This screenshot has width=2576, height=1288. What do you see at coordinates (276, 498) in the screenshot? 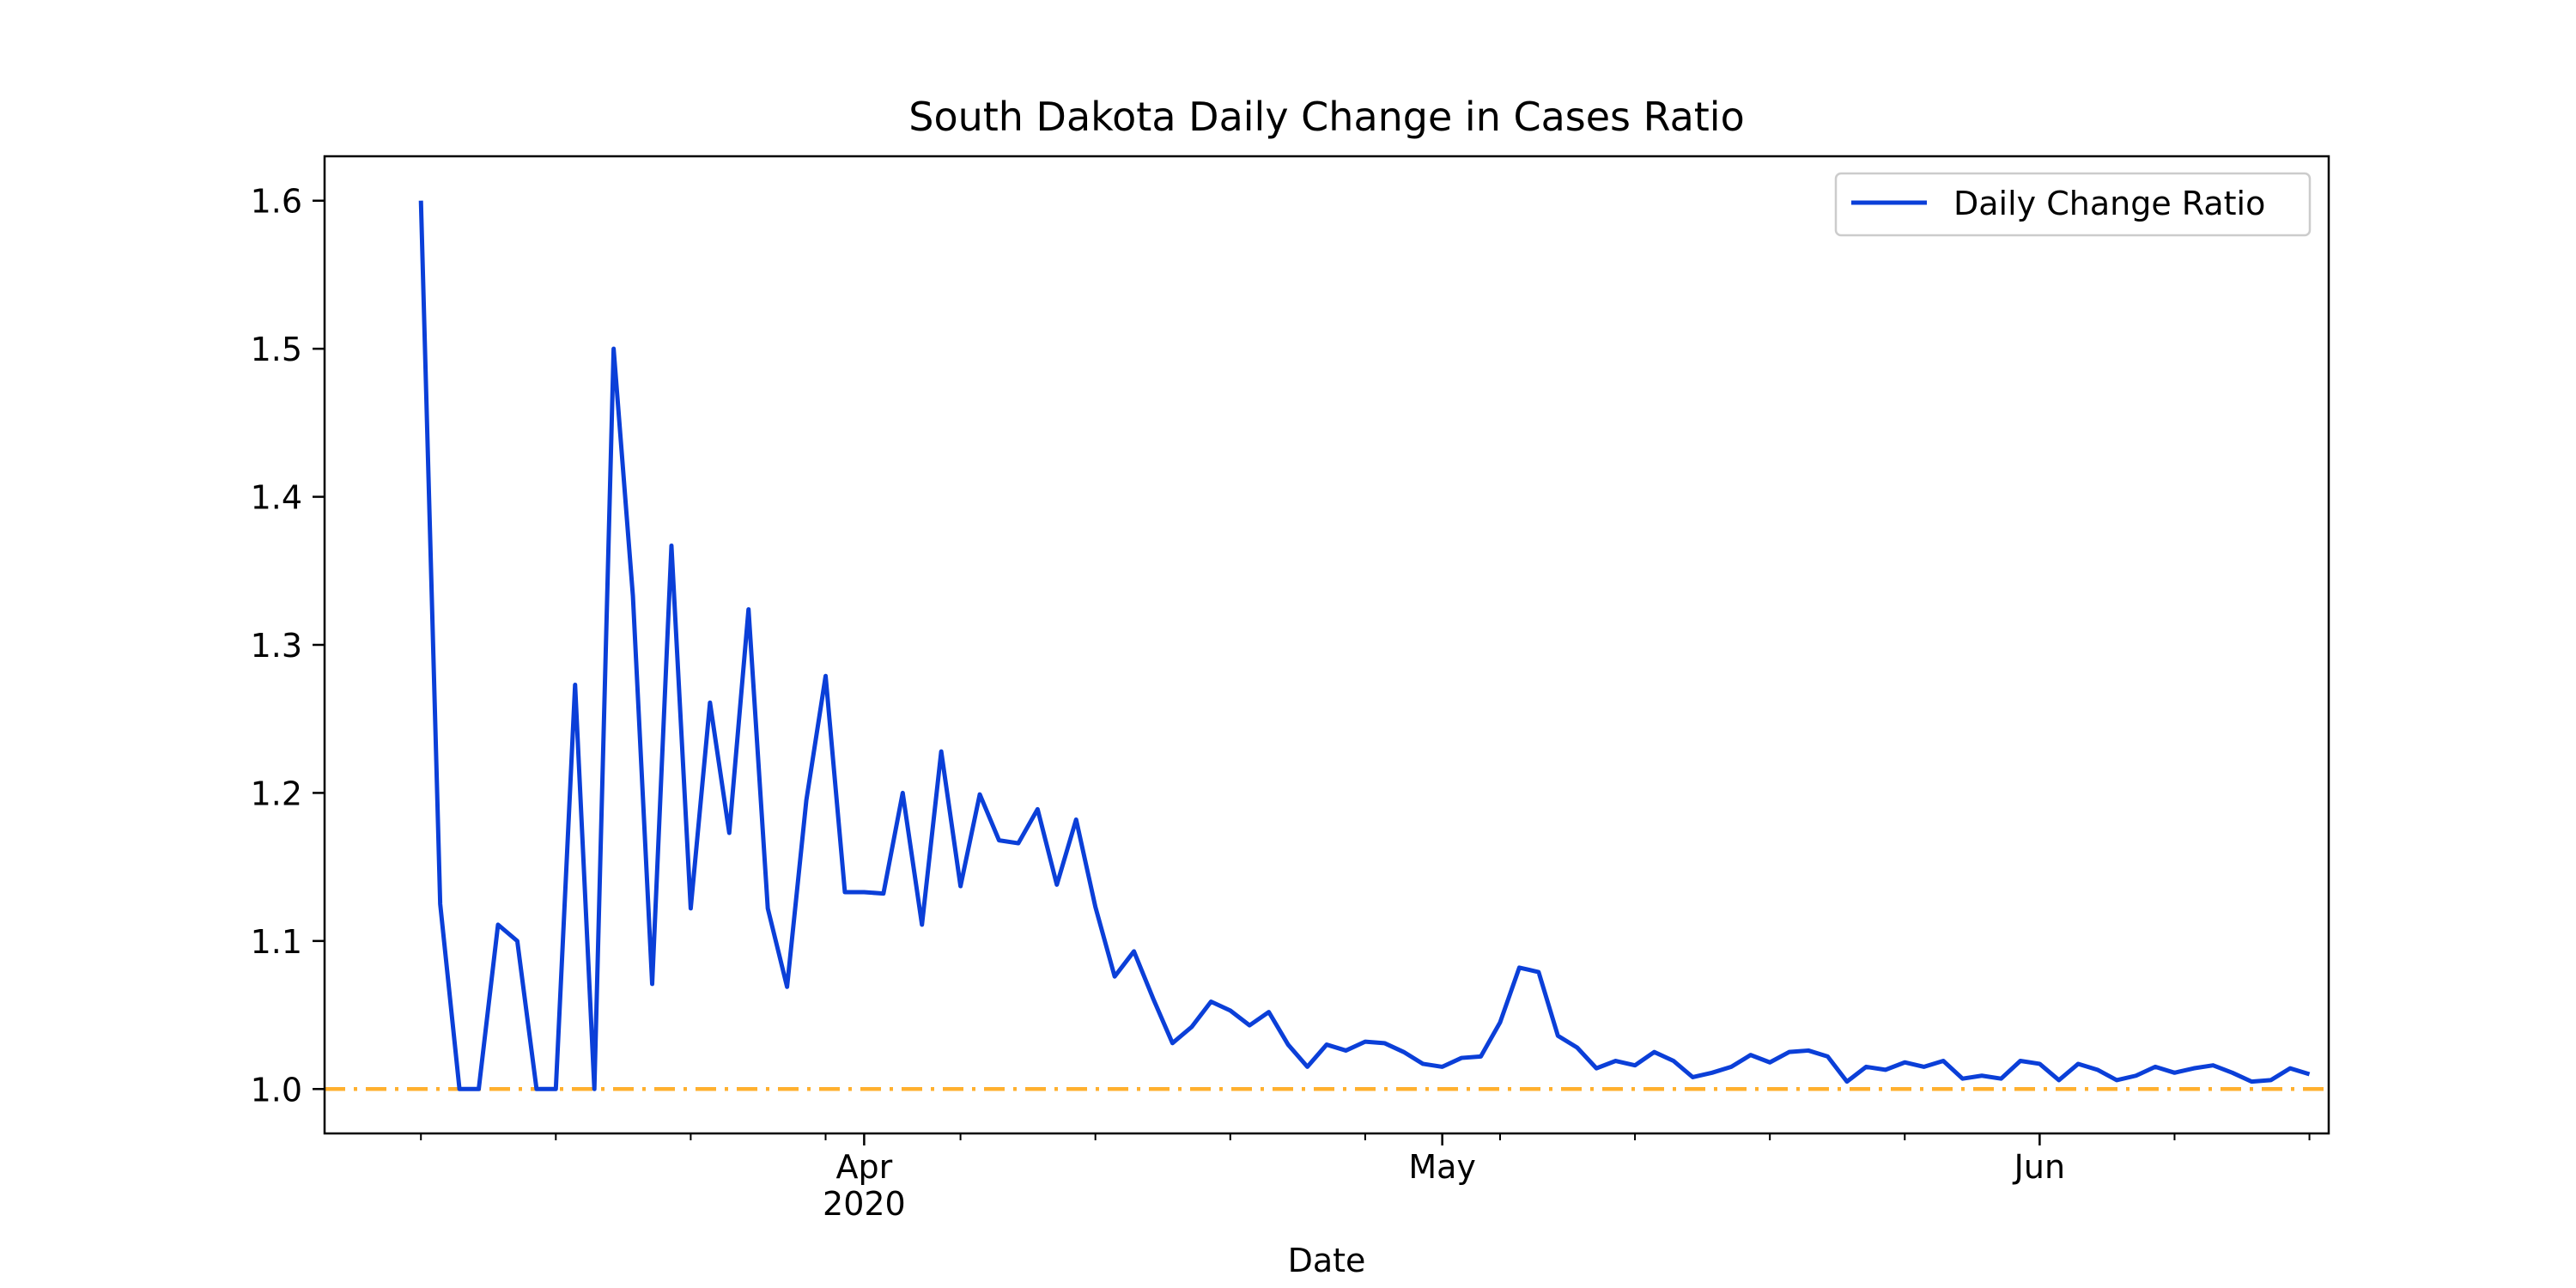
I see `y-tick-label: 1.4` at bounding box center [276, 498].